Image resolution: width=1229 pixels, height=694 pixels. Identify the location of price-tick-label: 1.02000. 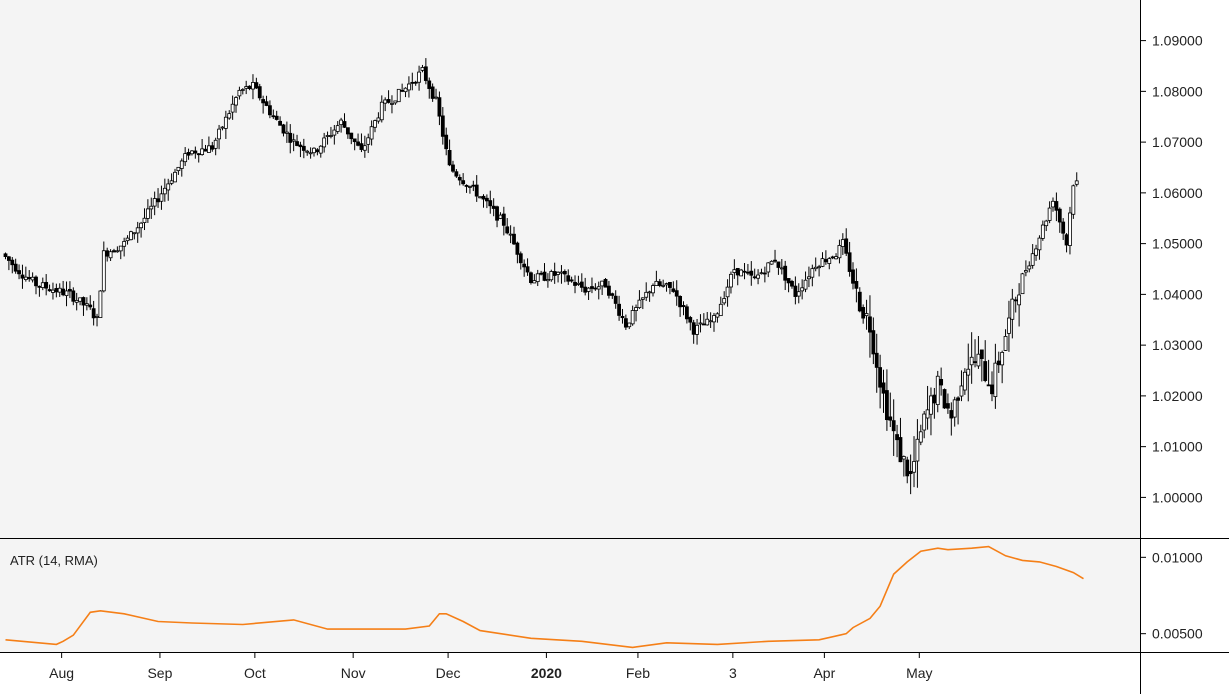
(1177, 396).